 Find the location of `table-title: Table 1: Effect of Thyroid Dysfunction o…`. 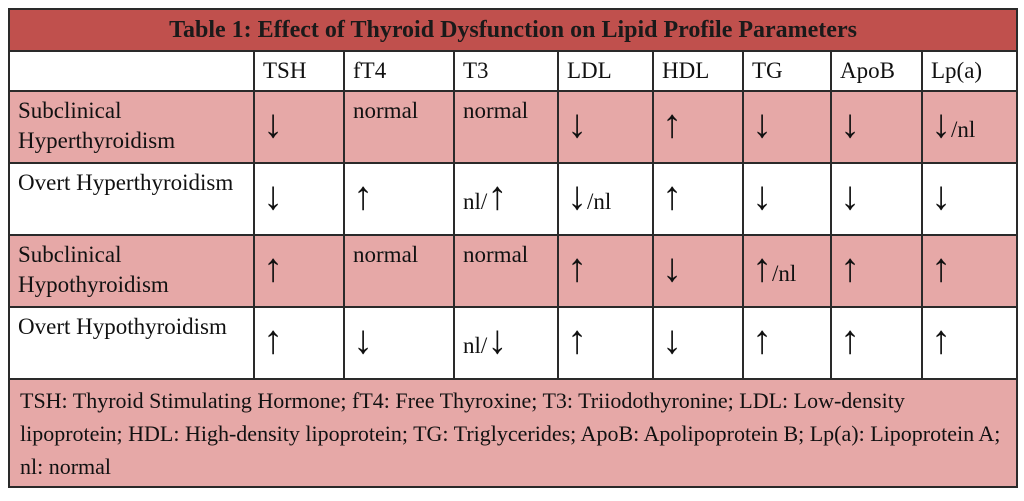

table-title: Table 1: Effect of Thyroid Dysfunction o… is located at coordinates (513, 30).